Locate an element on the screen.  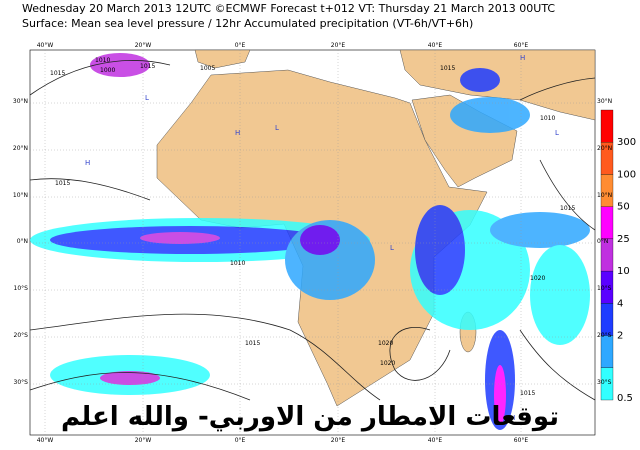
colorbar: 300 100 50 25 10 4 2 0.5 is located at coordinates (618, 256).